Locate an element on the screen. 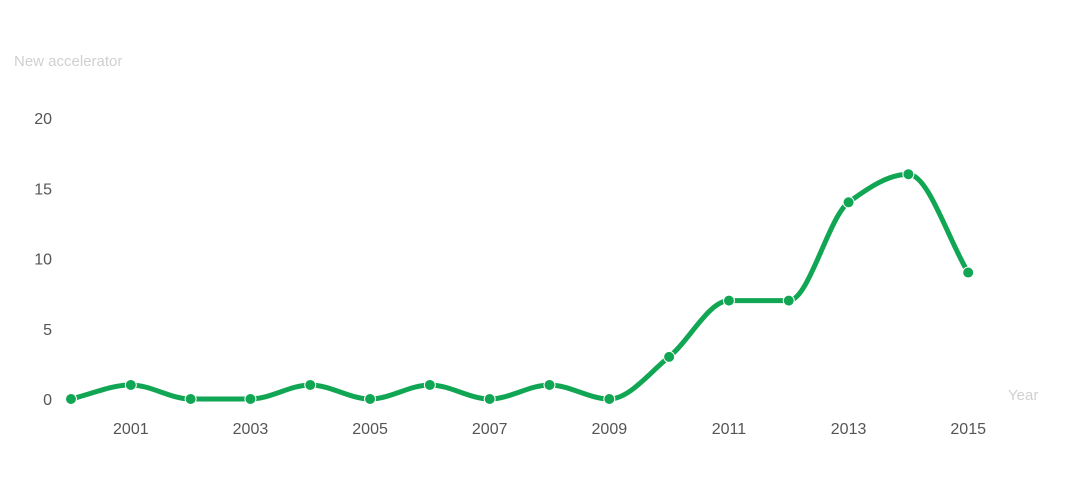 This screenshot has width=1078, height=478. x-tick-label: 2015 is located at coordinates (968, 429).